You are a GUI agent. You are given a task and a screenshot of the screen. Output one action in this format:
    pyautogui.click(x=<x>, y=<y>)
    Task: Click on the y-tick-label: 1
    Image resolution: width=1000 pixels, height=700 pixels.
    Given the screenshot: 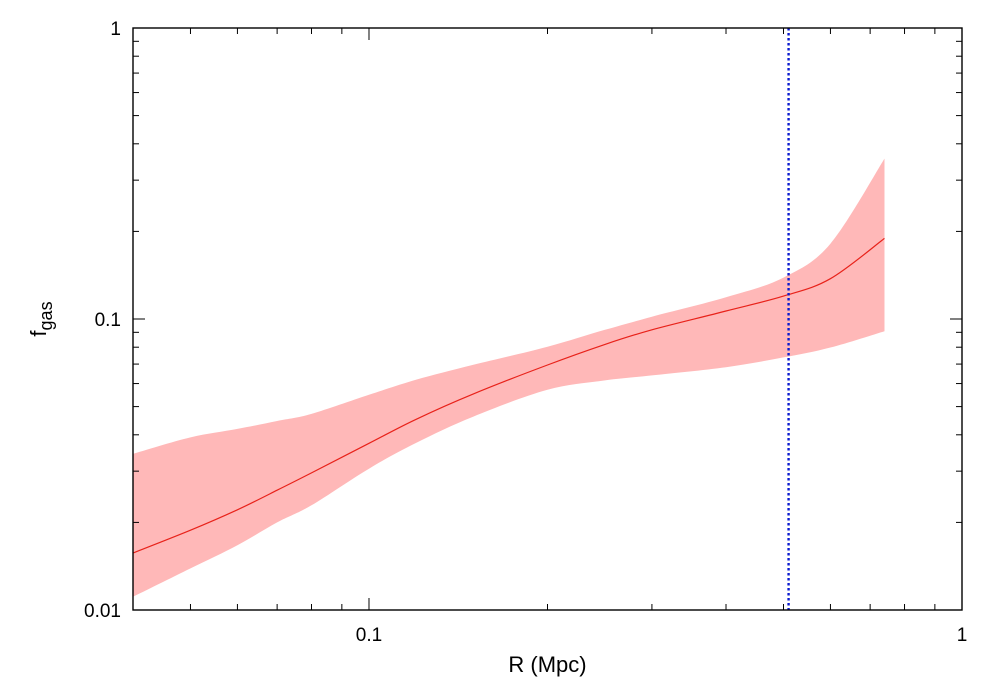 What is the action you would take?
    pyautogui.click(x=115, y=29)
    